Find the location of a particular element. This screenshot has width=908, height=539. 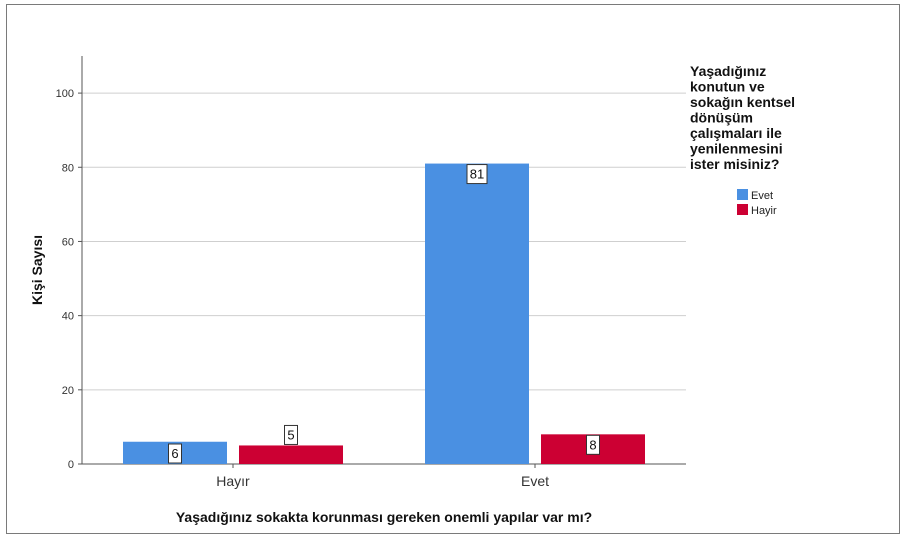

x-tick-label: Hayır is located at coordinates (233, 481).